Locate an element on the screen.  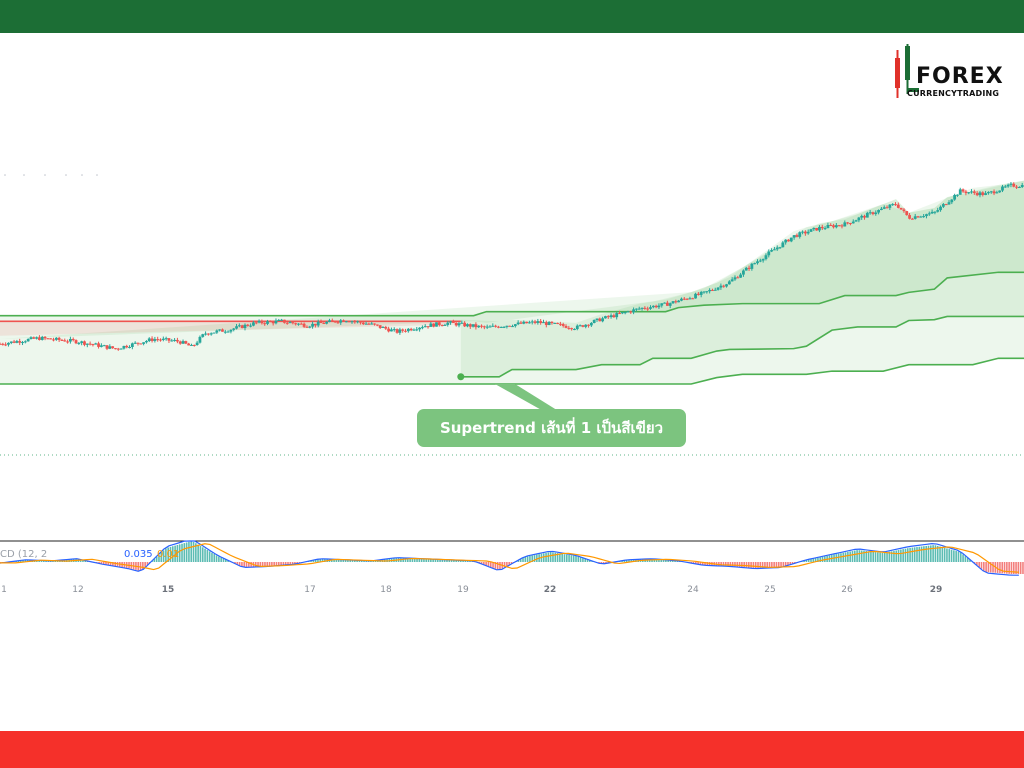
supertrend-1-line is located at coordinates (742, 346).